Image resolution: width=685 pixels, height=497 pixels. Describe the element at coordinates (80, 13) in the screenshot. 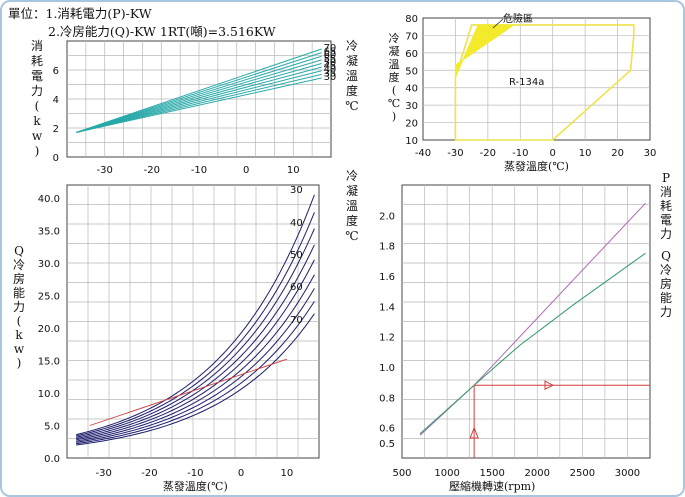

I see `units-line-1: 單位：1.消耗電力(P)-KW` at that location.